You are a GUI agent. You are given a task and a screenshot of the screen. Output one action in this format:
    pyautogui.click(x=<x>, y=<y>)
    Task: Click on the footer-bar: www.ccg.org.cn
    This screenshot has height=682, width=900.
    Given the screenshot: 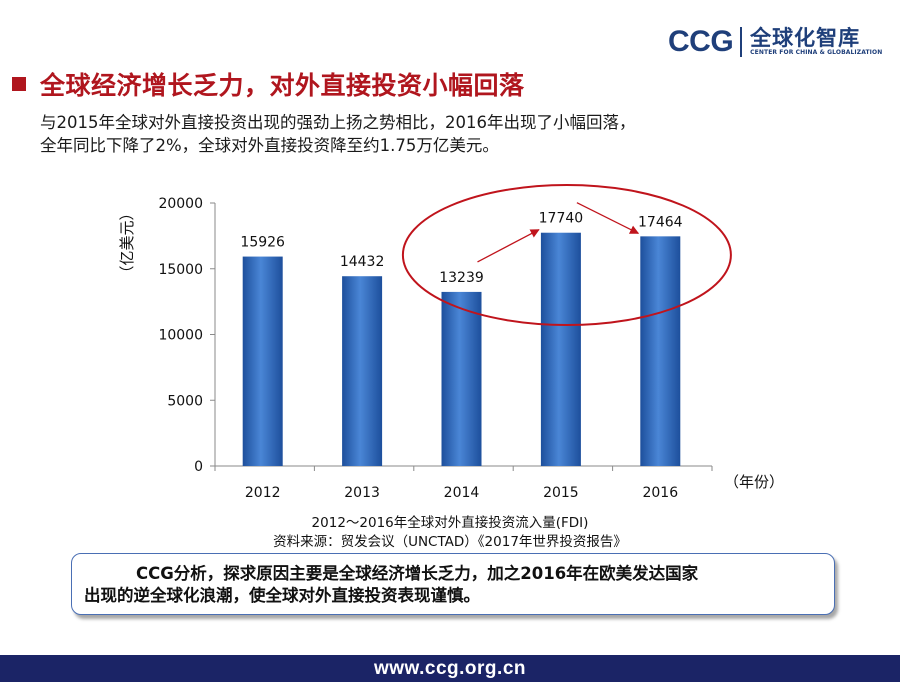 What is the action you would take?
    pyautogui.click(x=450, y=668)
    